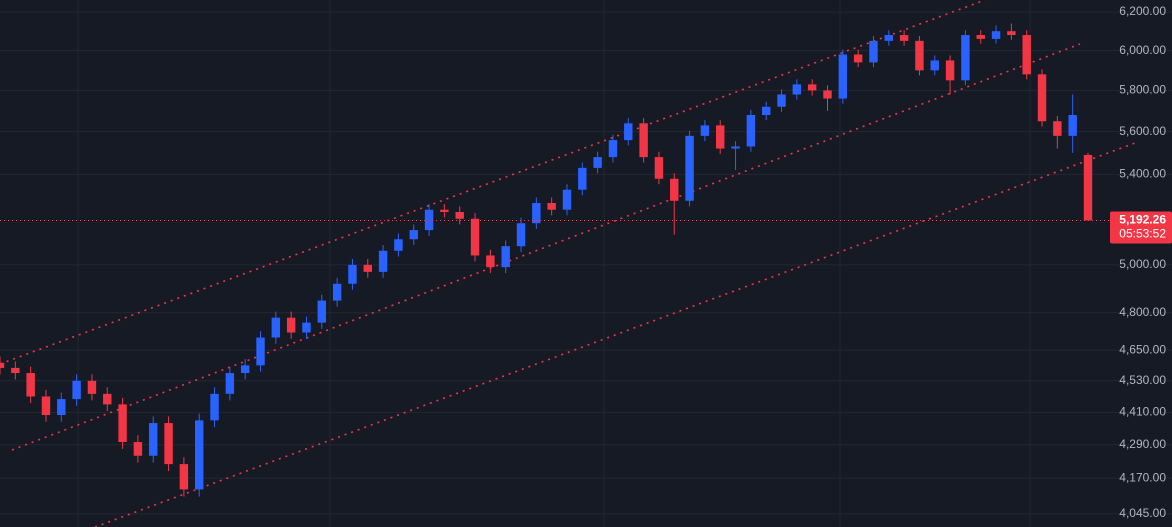 This screenshot has height=527, width=1172. I want to click on y-tick-label: 4,410.00, so click(1142, 412).